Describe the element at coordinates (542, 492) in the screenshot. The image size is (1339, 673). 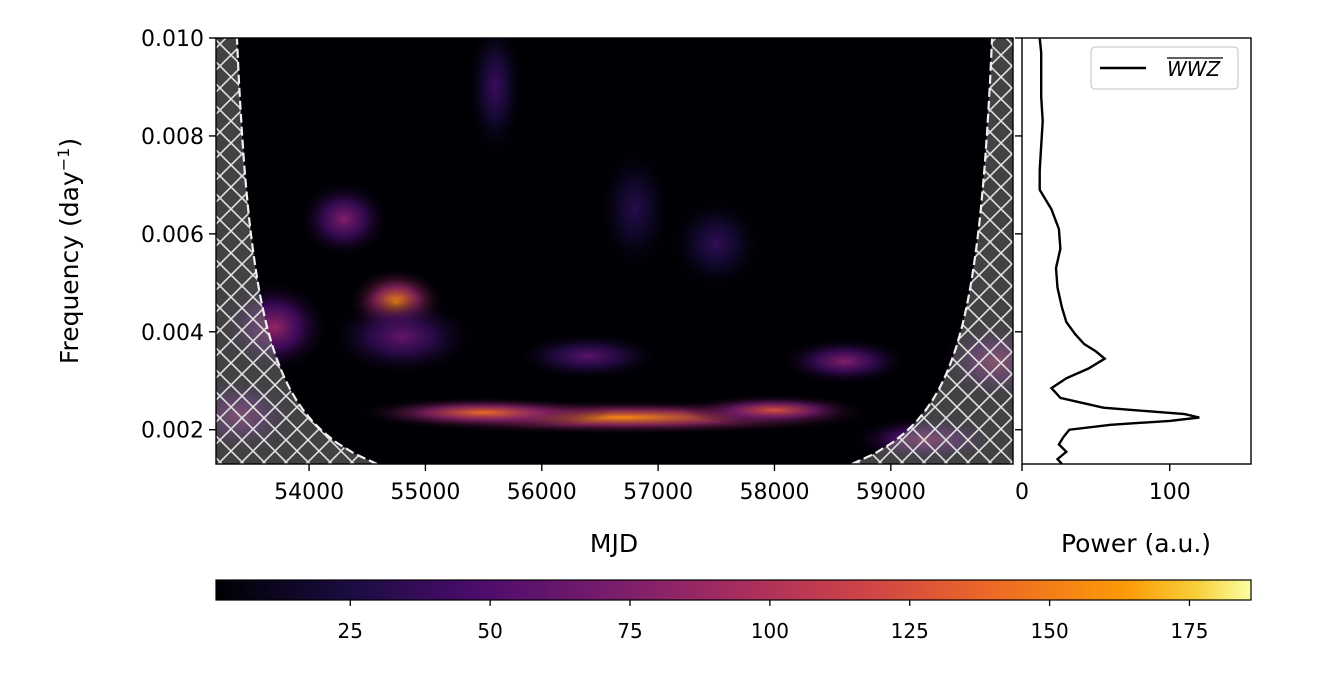
I see `x-tick-label: 56000` at that location.